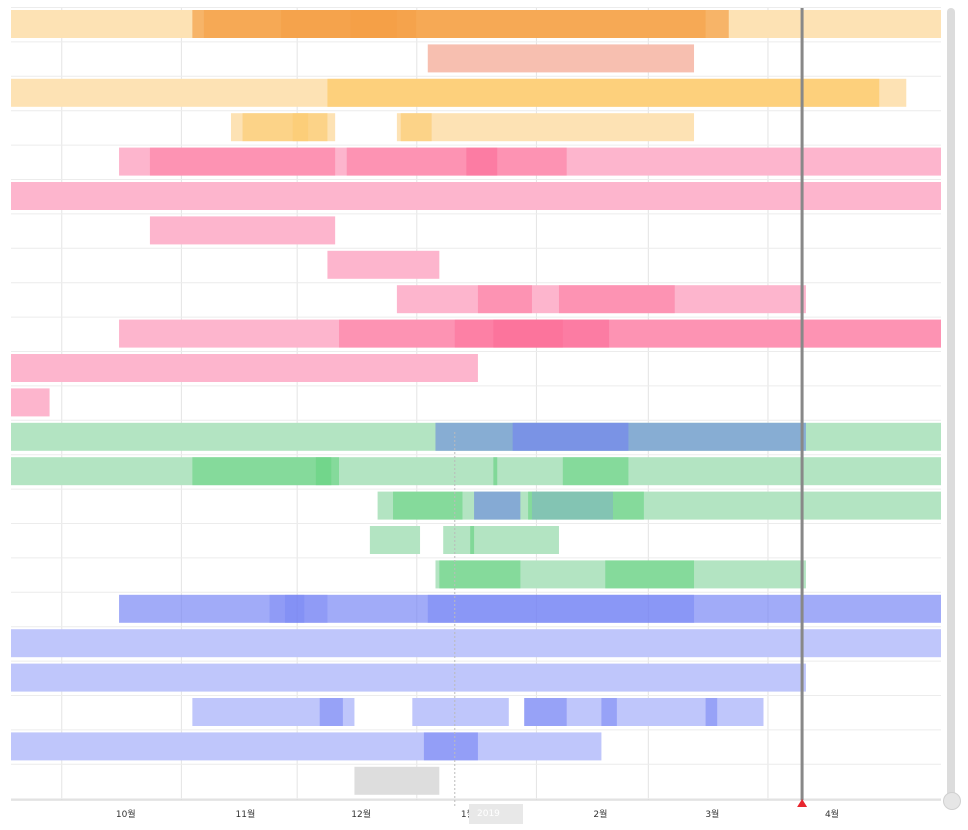 The height and width of the screenshot is (830, 968). What do you see at coordinates (712, 814) in the screenshot?
I see `x-tick-label: 3월` at bounding box center [712, 814].